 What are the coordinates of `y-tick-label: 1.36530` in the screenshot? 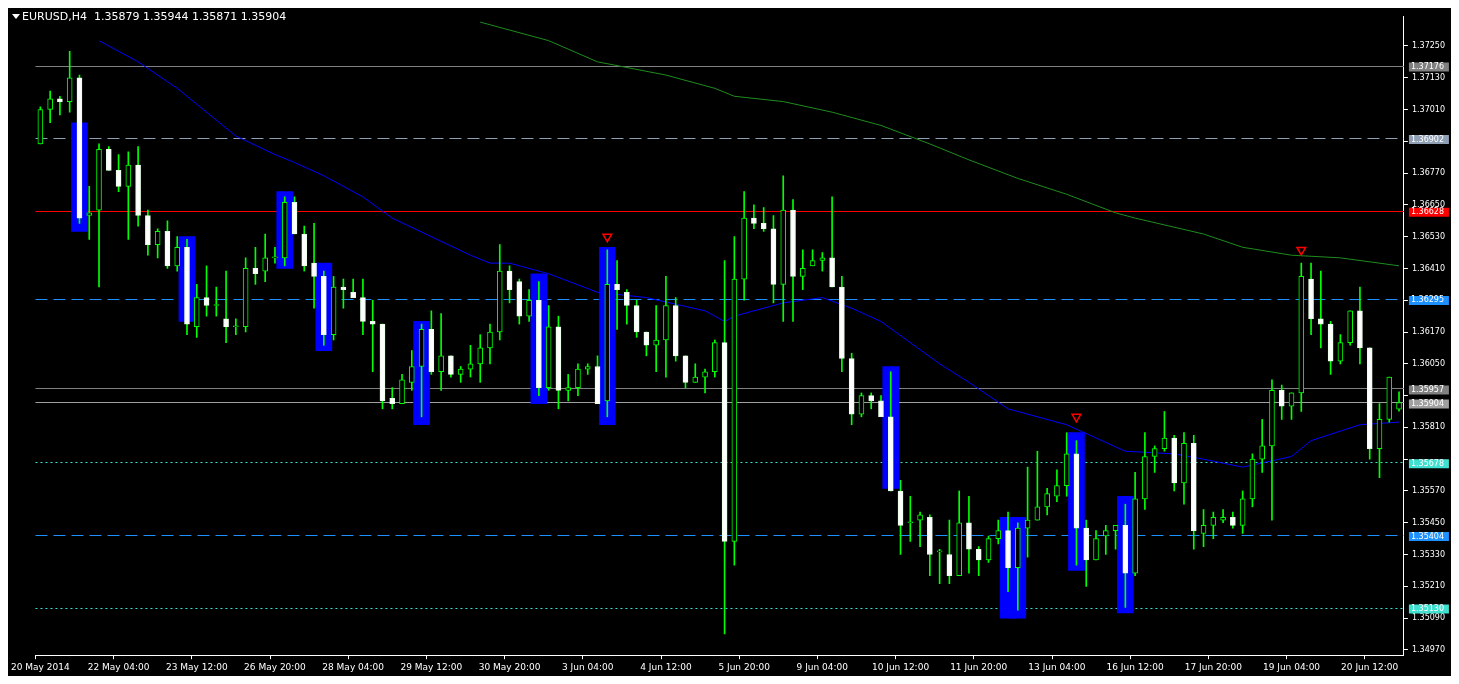 It's located at (1428, 236).